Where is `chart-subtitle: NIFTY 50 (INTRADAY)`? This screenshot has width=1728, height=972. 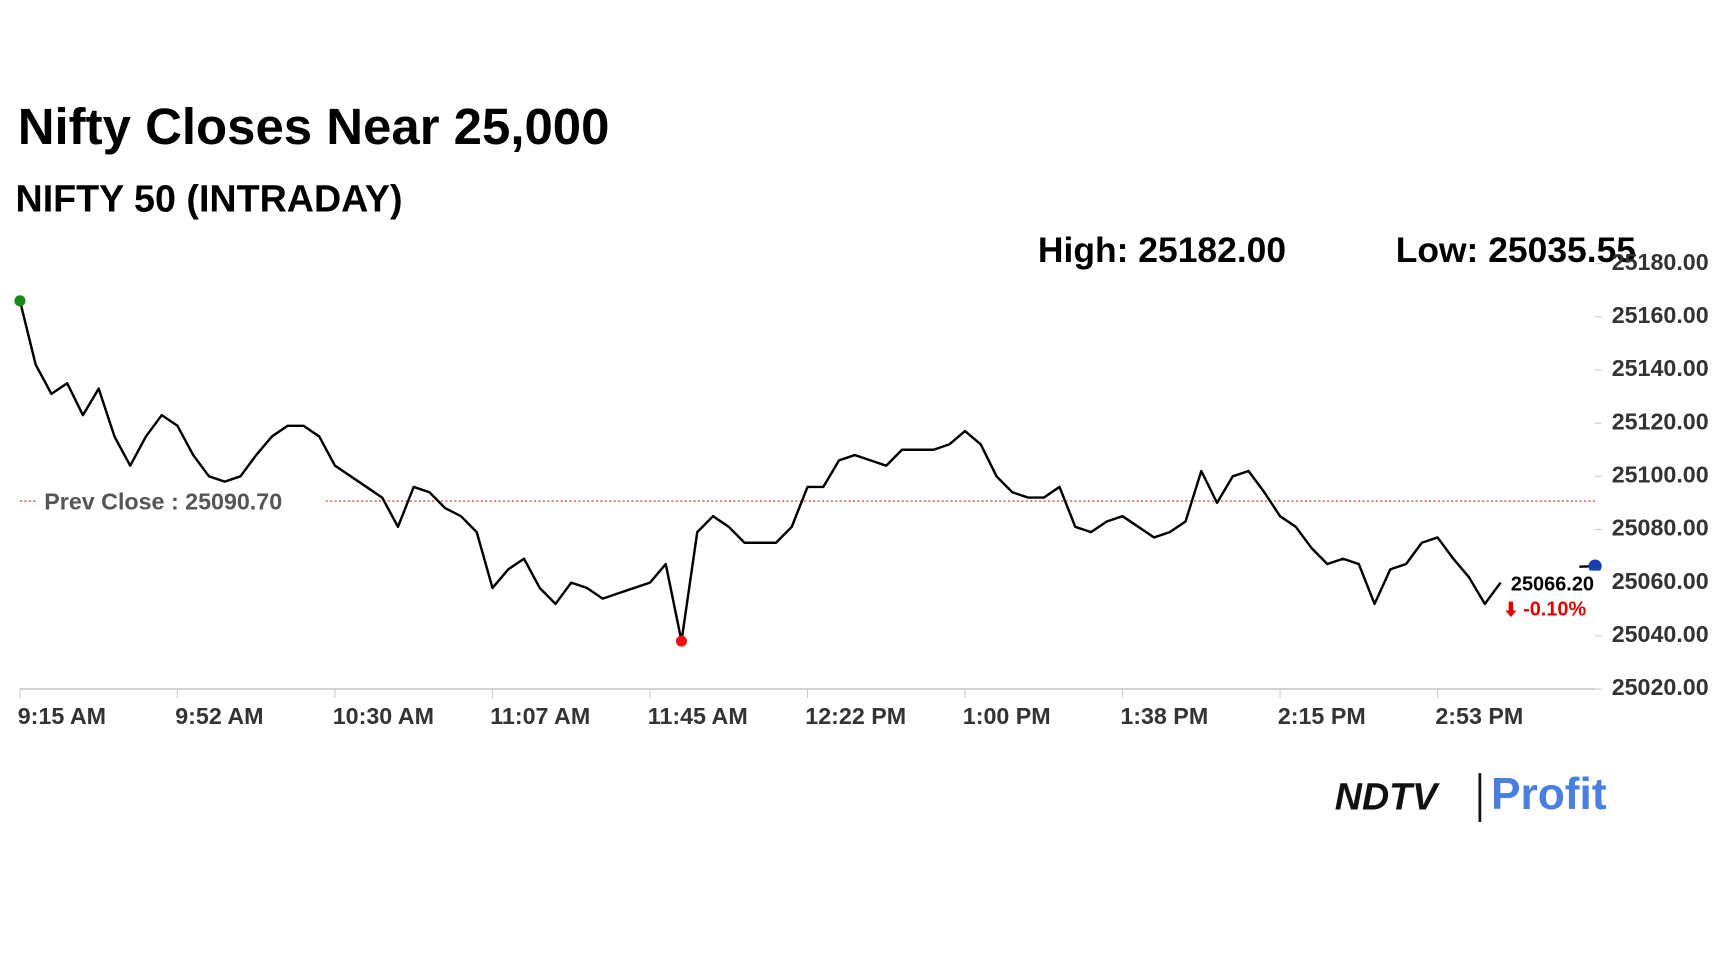 chart-subtitle: NIFTY 50 (INTRADAY) is located at coordinates (209, 199).